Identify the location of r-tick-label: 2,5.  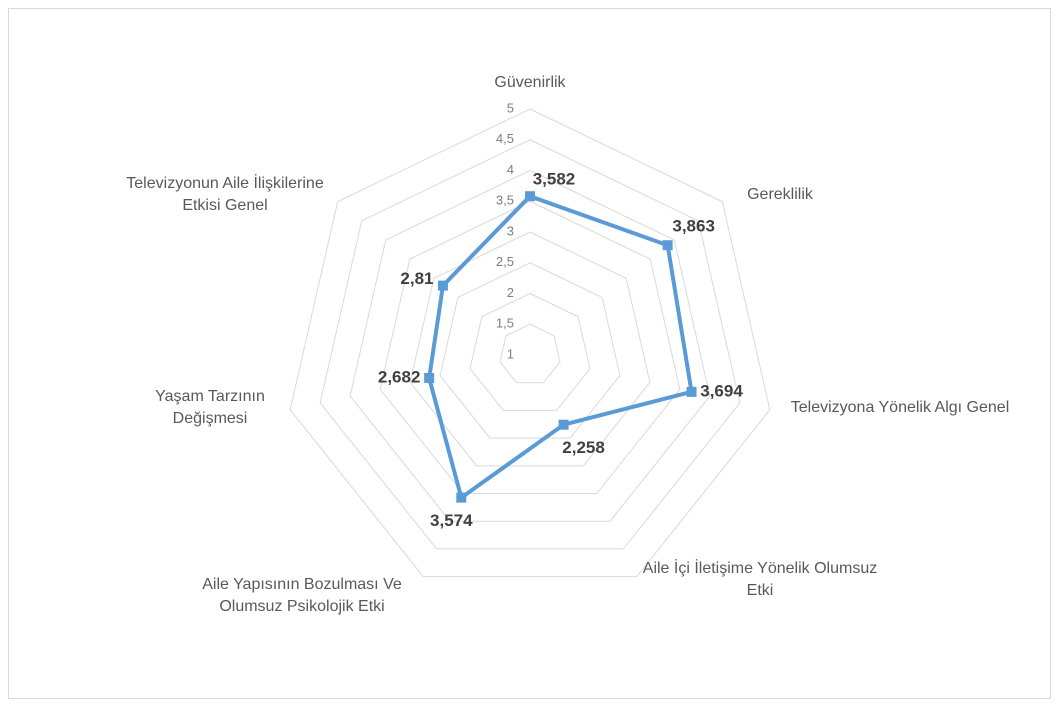
(505, 261).